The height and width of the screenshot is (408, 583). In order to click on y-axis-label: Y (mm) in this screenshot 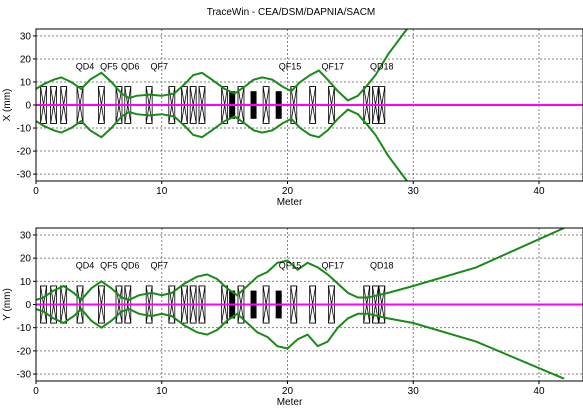, I will do `click(7, 304)`.